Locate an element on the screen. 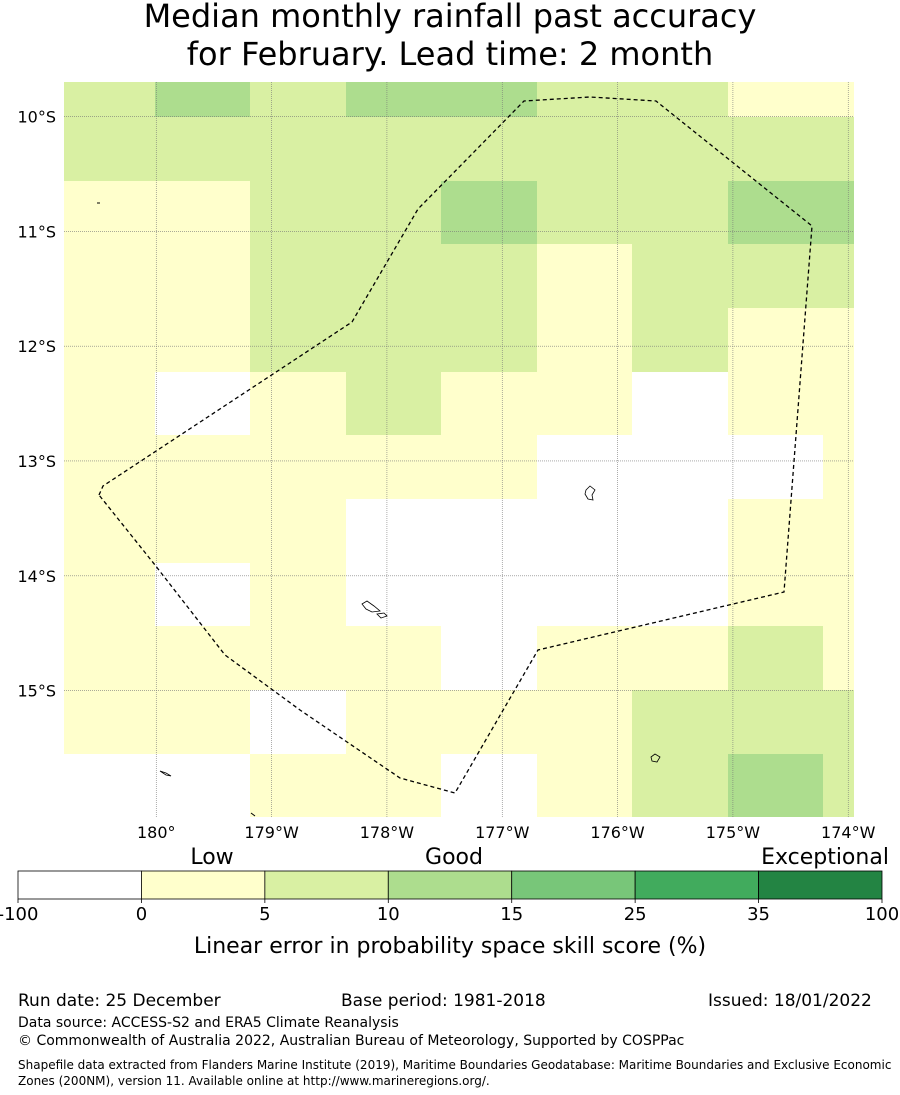 Image resolution: width=900 pixels, height=1095 pixels. lon-tick-label: 177°W is located at coordinates (502, 832).